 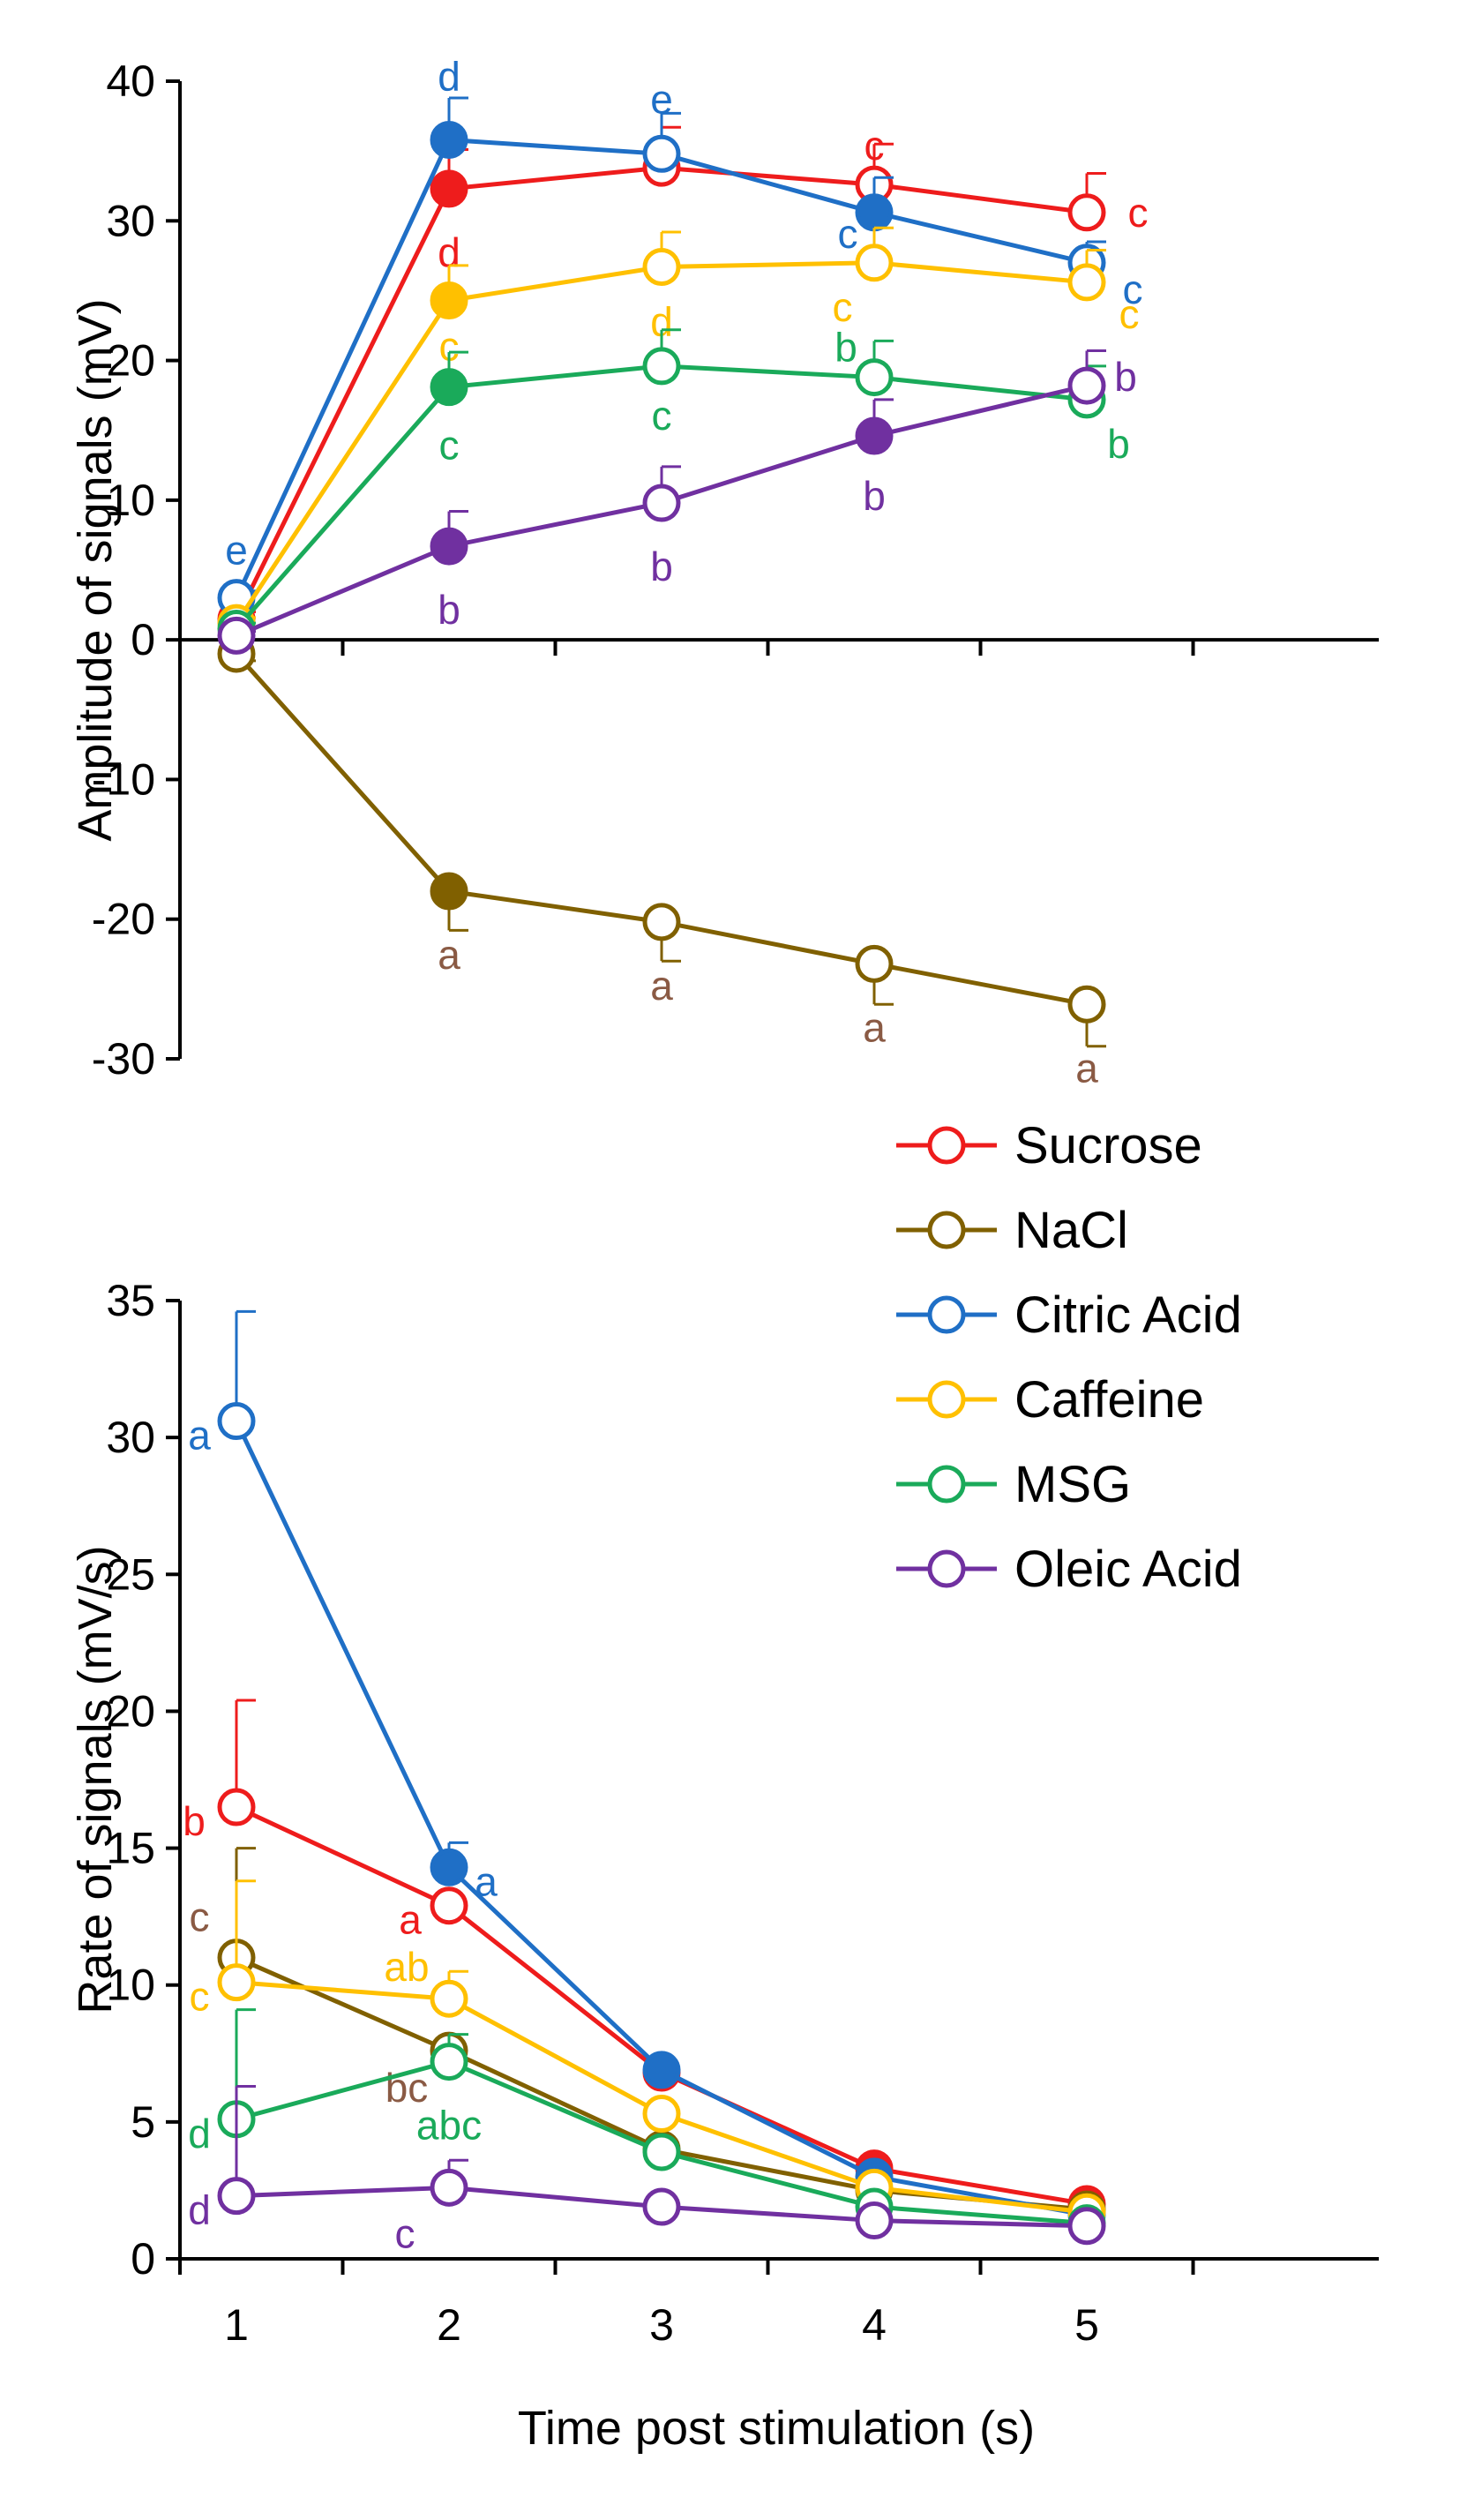 What do you see at coordinates (95, 569) in the screenshot?
I see `y-axis-label: Amplitude of signals (mV)` at bounding box center [95, 569].